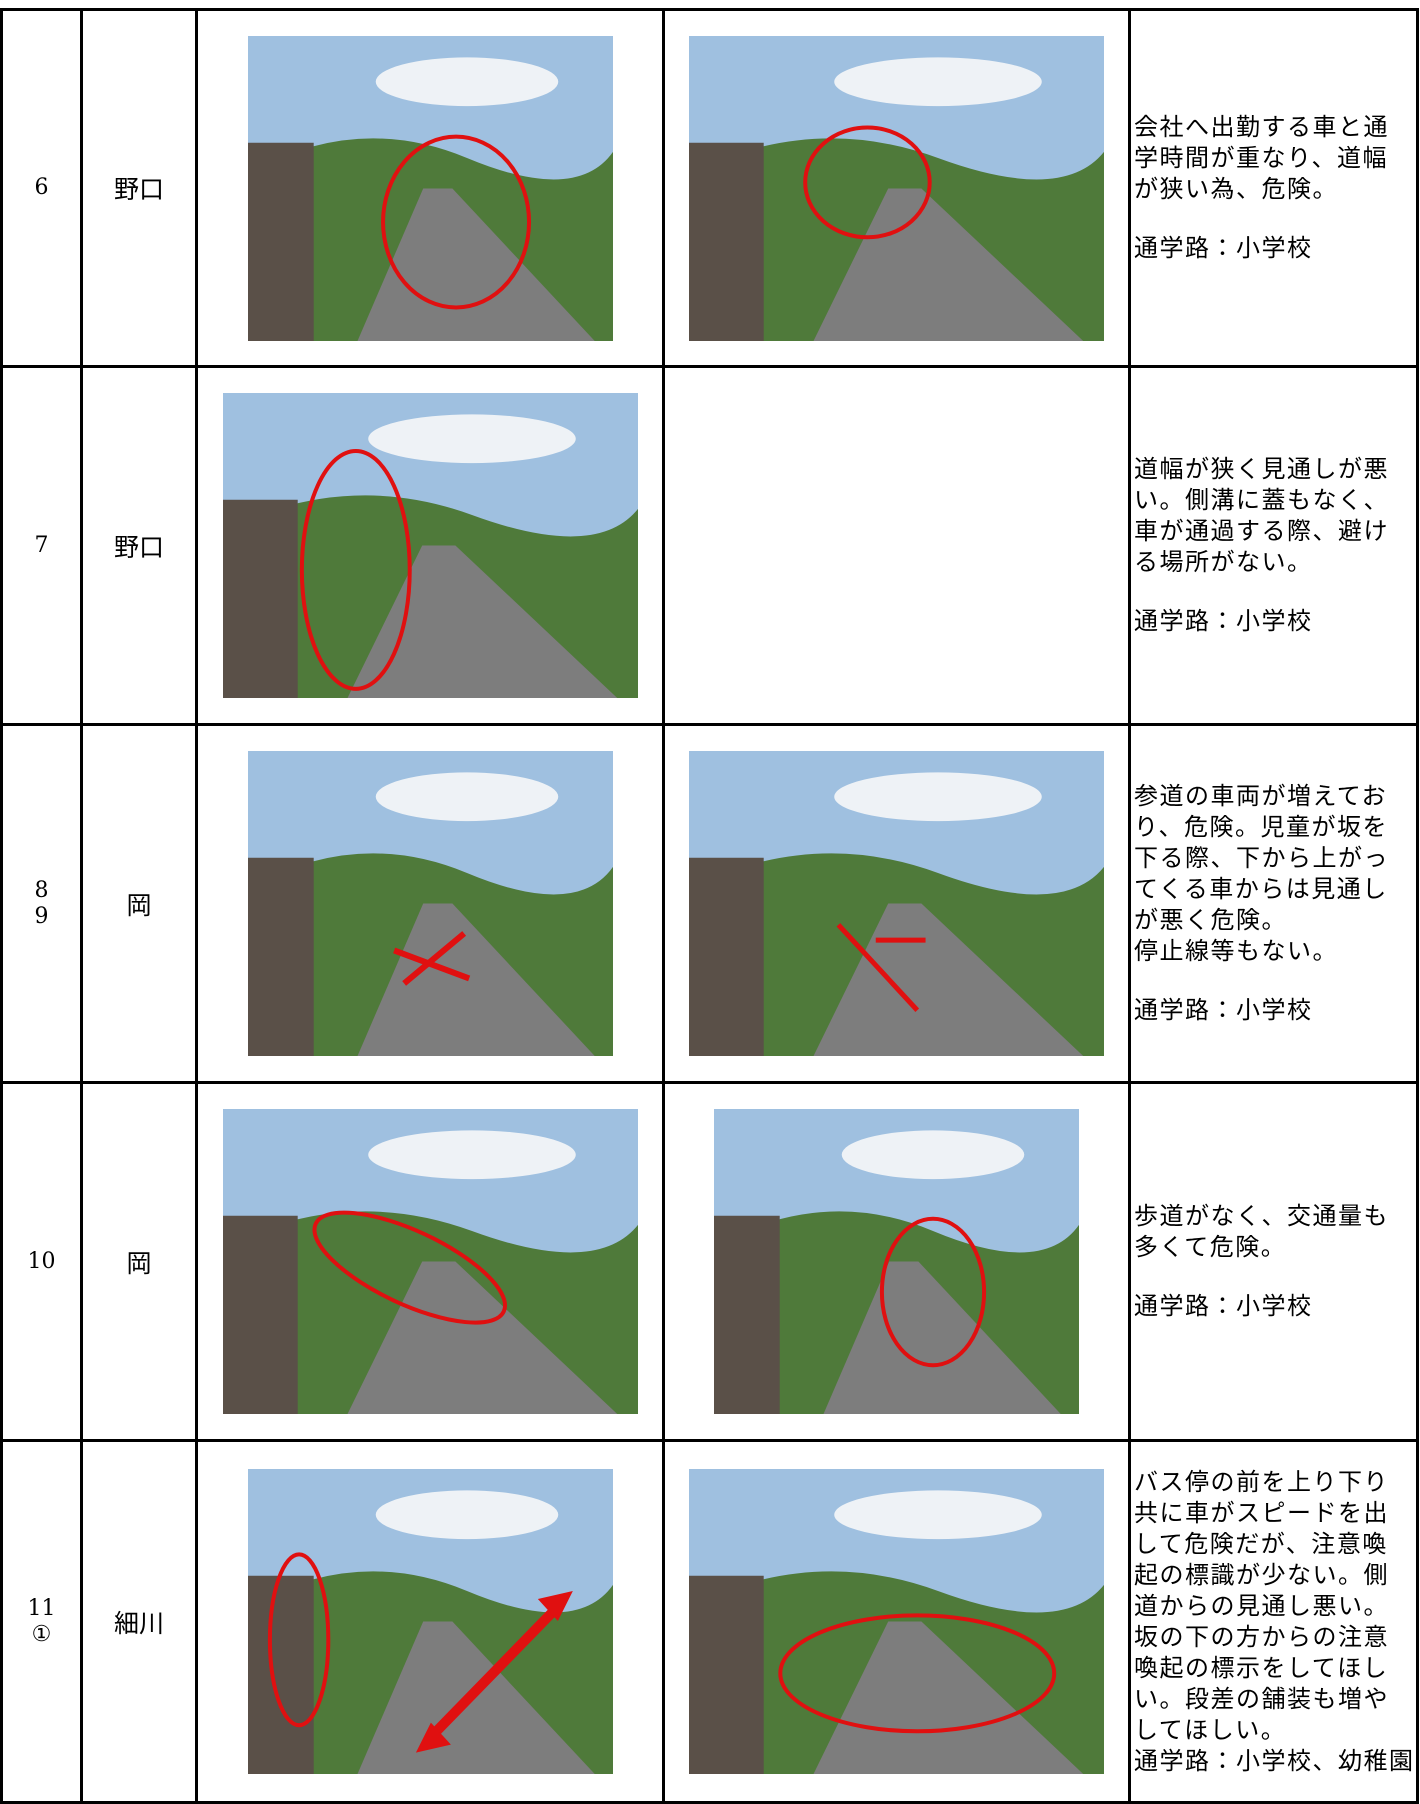 This screenshot has height=1804, width=1420. What do you see at coordinates (1261, 1636) in the screenshot?
I see `description-line: 坂の下の方からの注意` at bounding box center [1261, 1636].